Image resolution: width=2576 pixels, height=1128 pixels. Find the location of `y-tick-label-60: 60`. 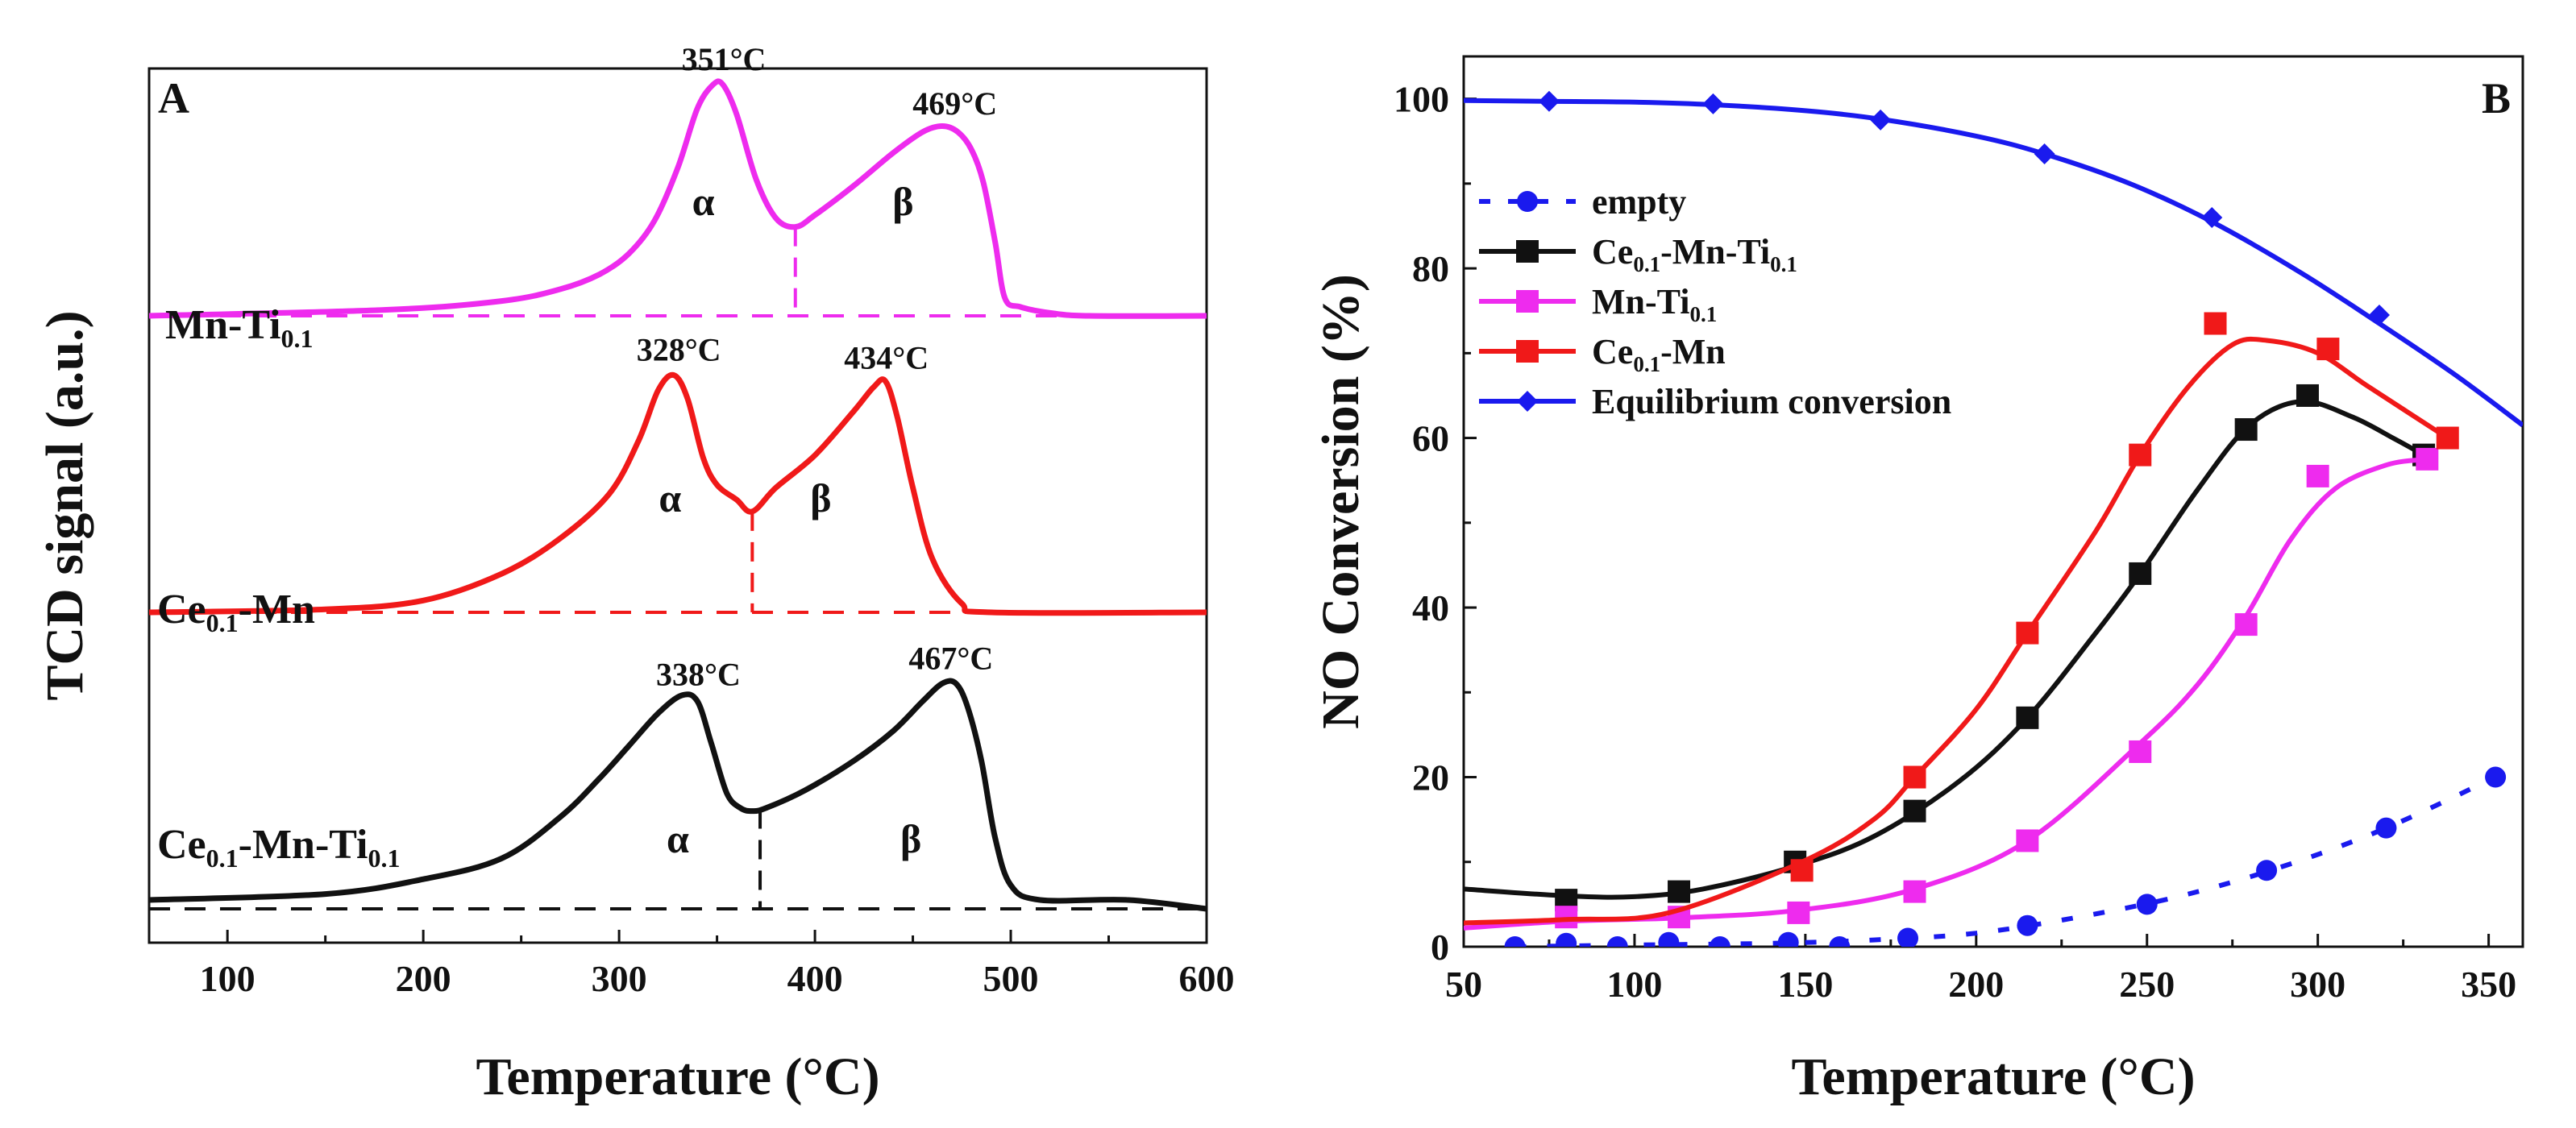

y-tick-label-60: 60 is located at coordinates (1430, 438).